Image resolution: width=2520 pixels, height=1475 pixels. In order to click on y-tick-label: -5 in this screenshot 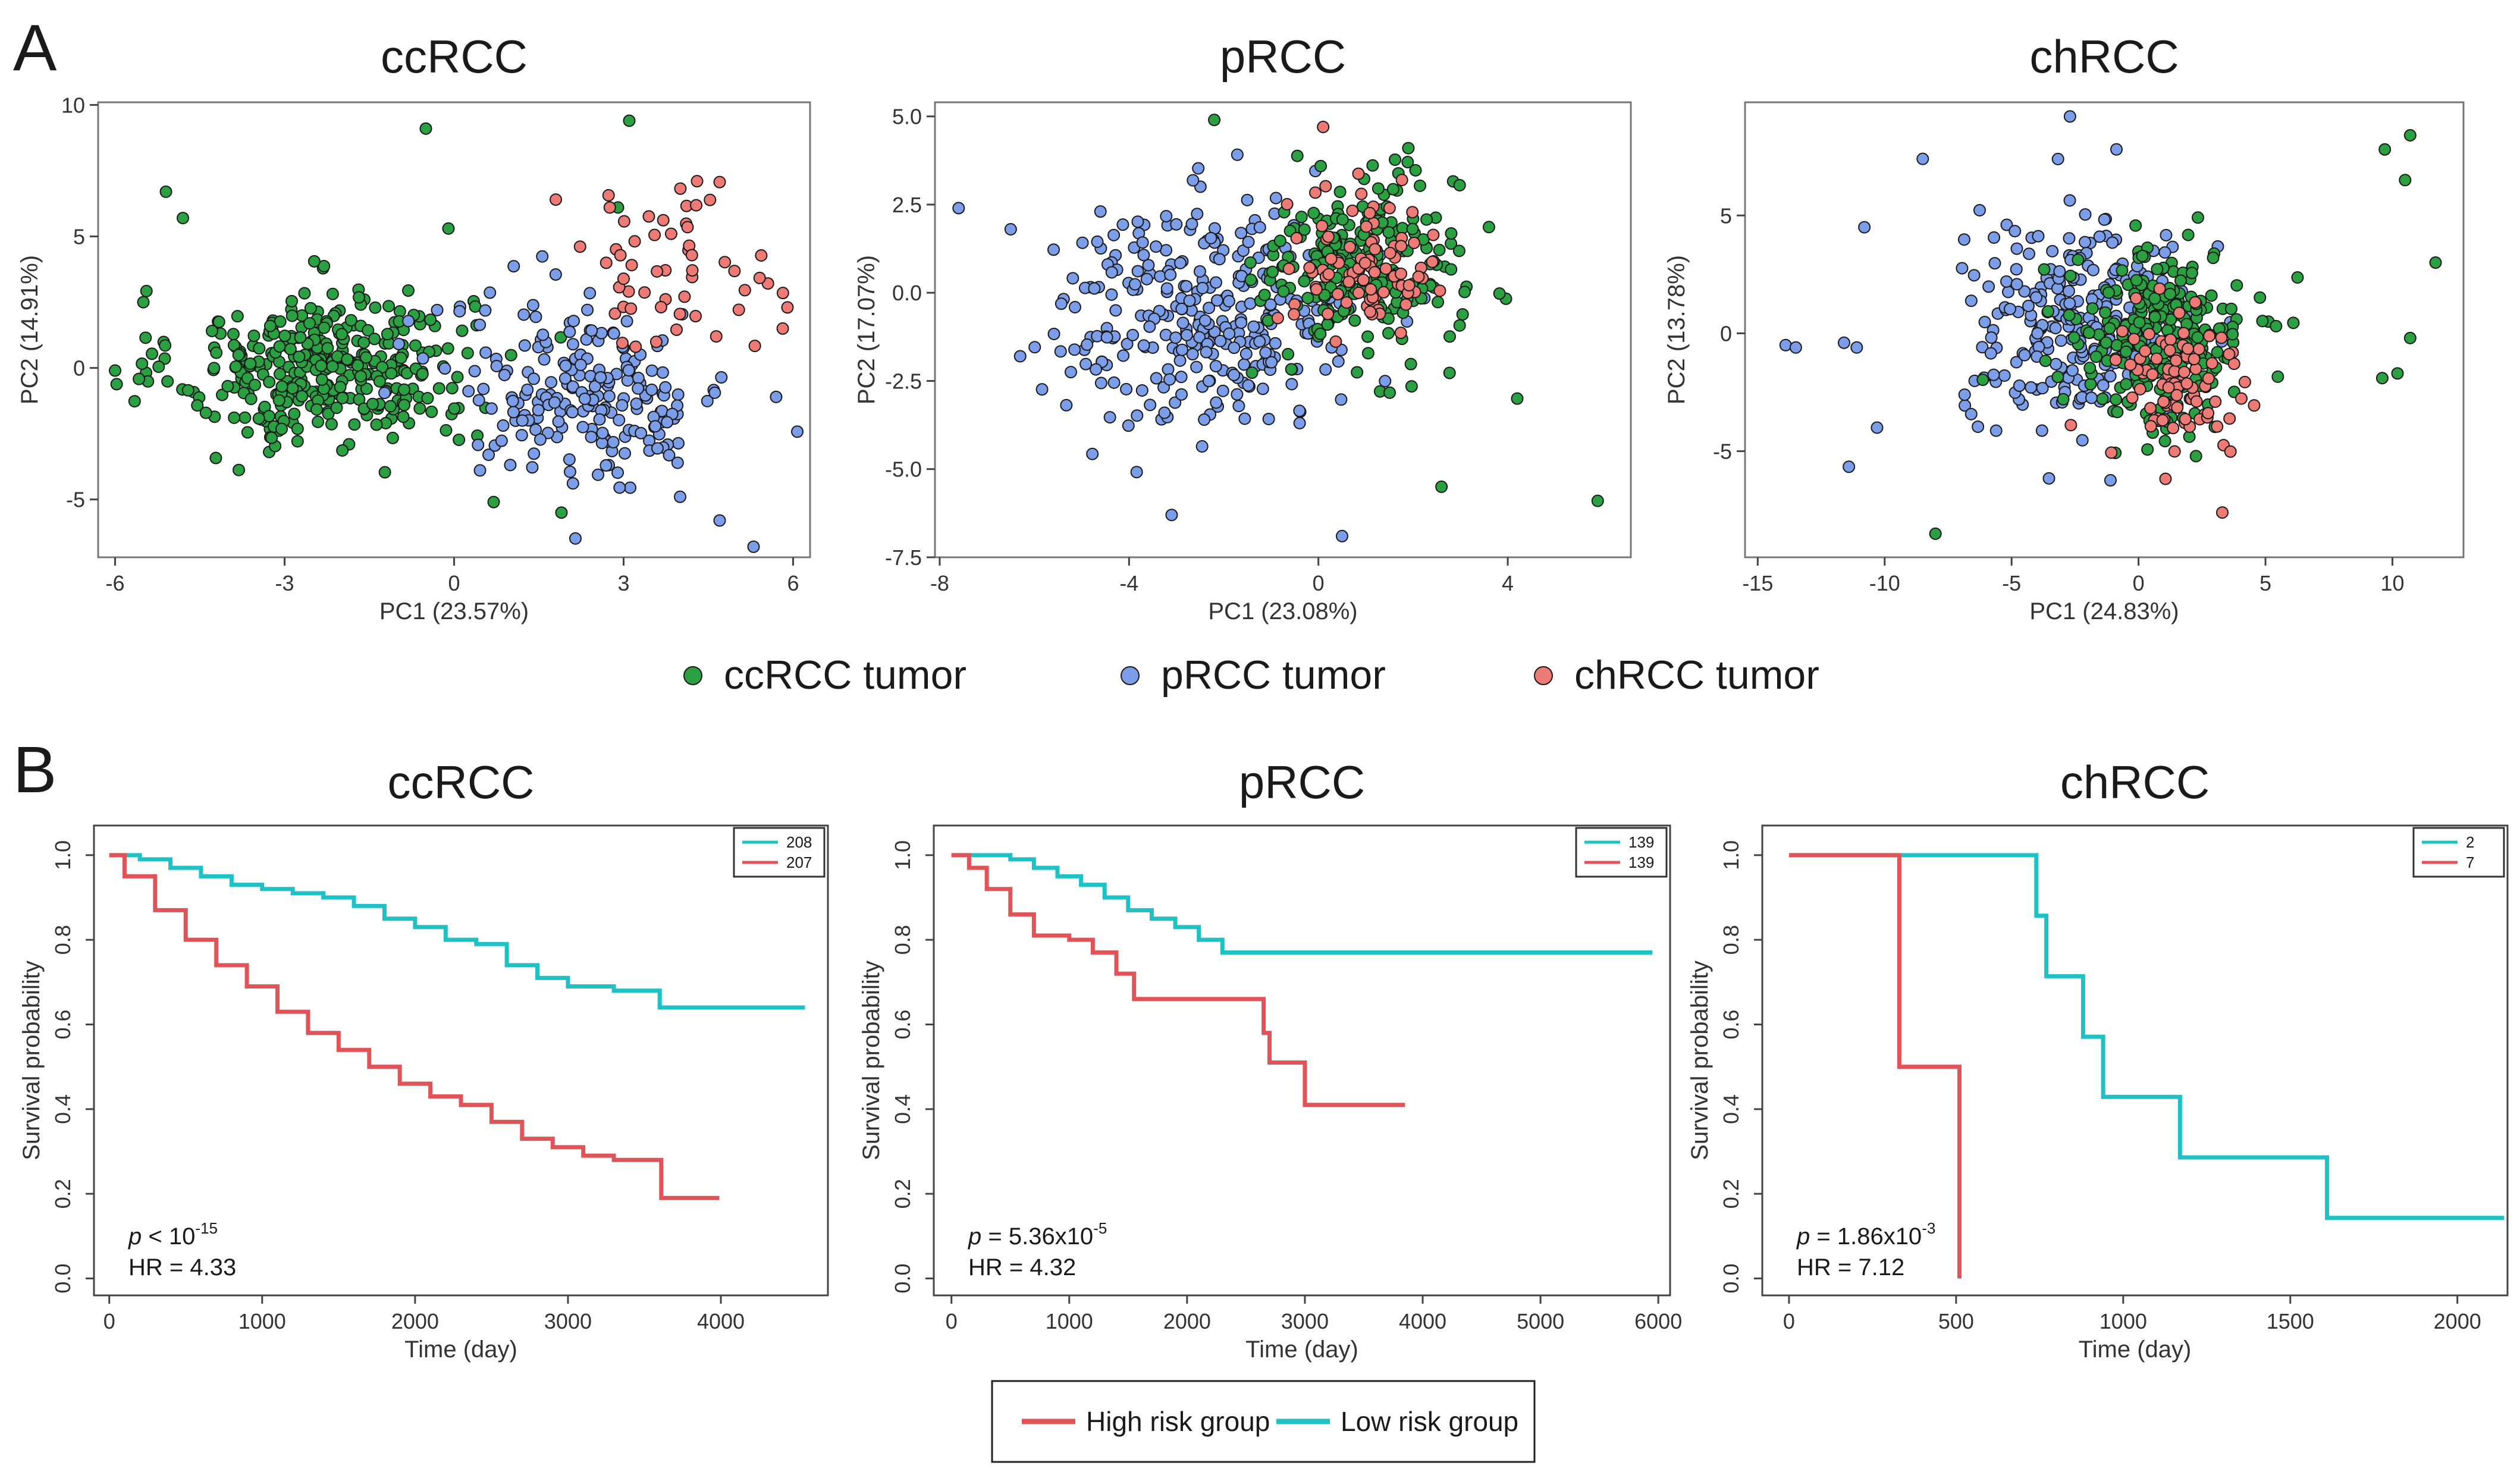, I will do `click(76, 500)`.